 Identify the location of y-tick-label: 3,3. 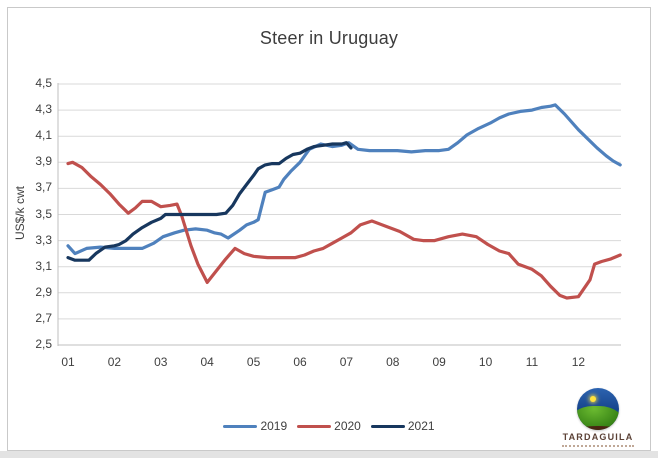
(43, 239).